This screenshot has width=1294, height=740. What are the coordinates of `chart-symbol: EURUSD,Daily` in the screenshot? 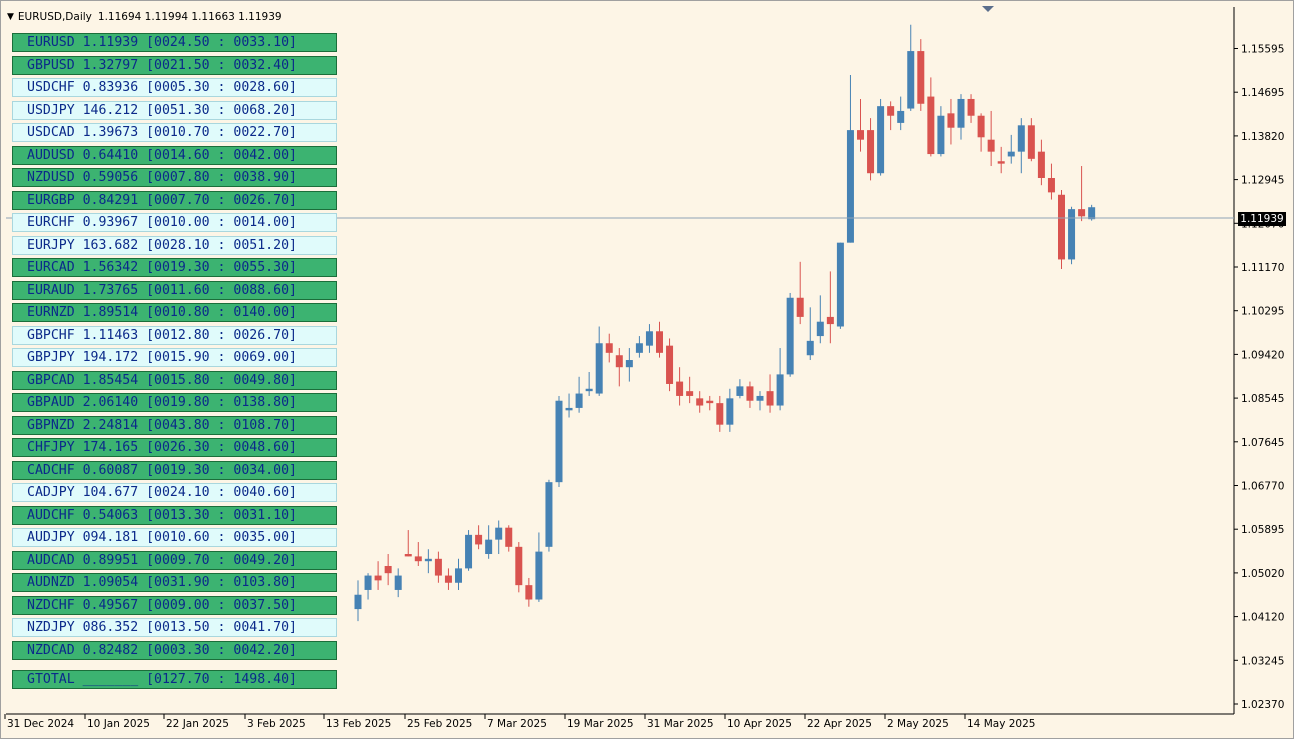 It's located at (55, 17).